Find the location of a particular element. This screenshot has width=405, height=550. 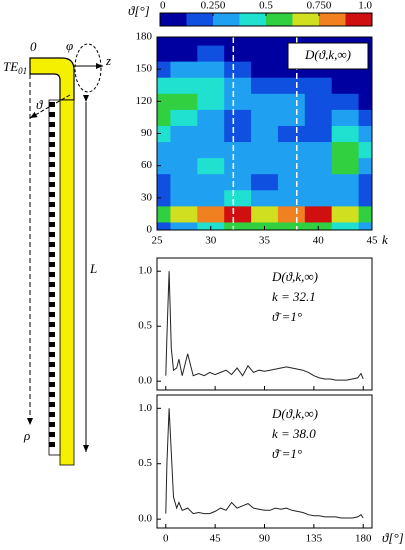

plot-frame is located at coordinates (264, 461).